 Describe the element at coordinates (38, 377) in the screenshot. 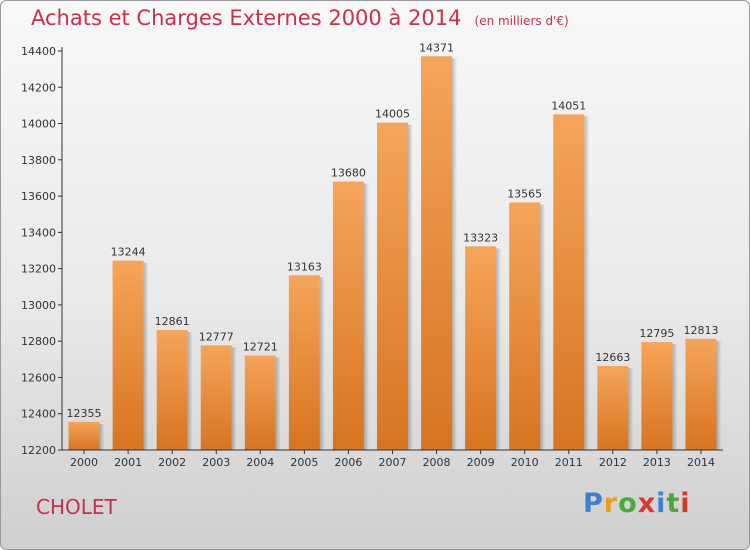

I see `y-tick-label: 12600` at that location.